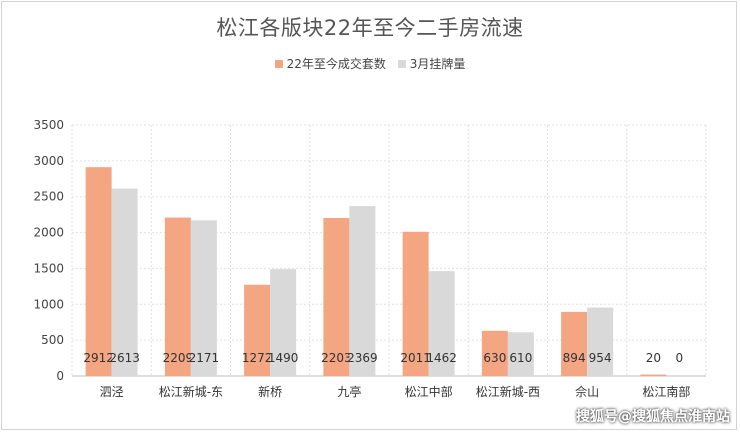  Describe the element at coordinates (270, 391) in the screenshot. I see `x-category-label: 新桥` at that location.